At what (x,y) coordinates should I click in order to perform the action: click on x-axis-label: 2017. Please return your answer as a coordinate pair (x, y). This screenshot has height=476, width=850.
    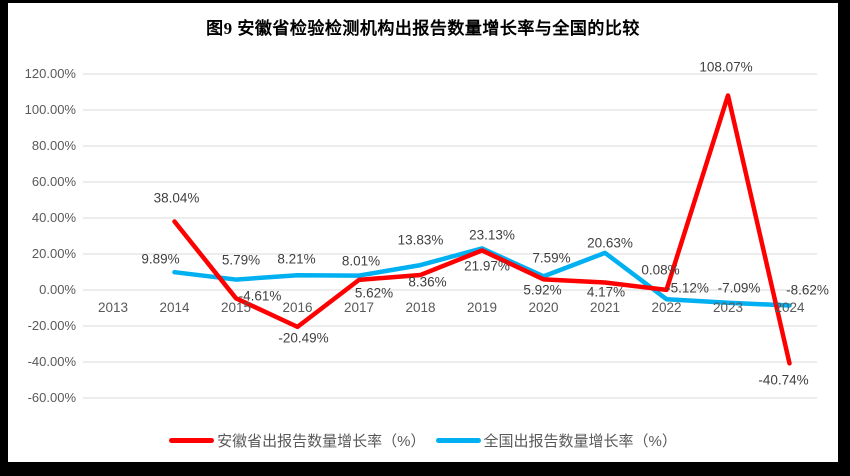
    Looking at the image, I should click on (359, 307).